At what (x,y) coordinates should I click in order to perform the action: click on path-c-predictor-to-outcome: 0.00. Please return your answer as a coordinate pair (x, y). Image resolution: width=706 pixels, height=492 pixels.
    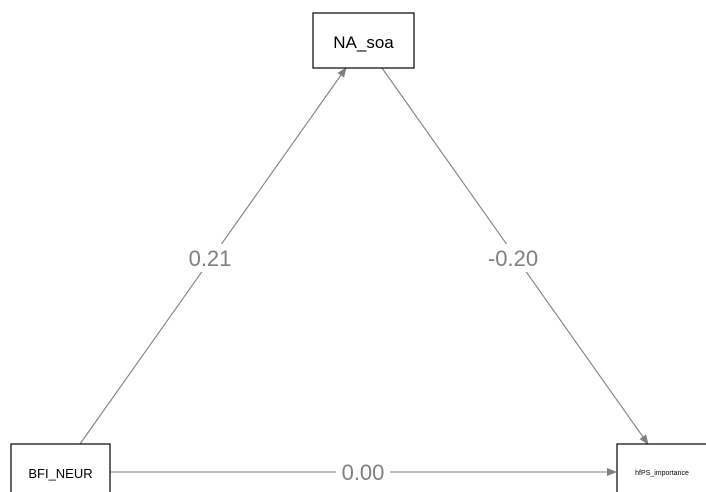
    Looking at the image, I should click on (363, 472).